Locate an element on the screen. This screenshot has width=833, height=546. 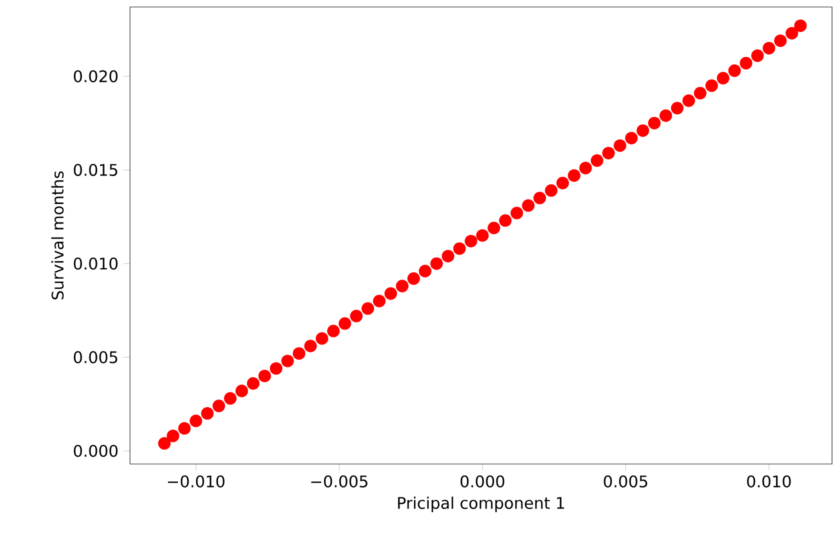
x-tick-label: −0.010 is located at coordinates (196, 481).